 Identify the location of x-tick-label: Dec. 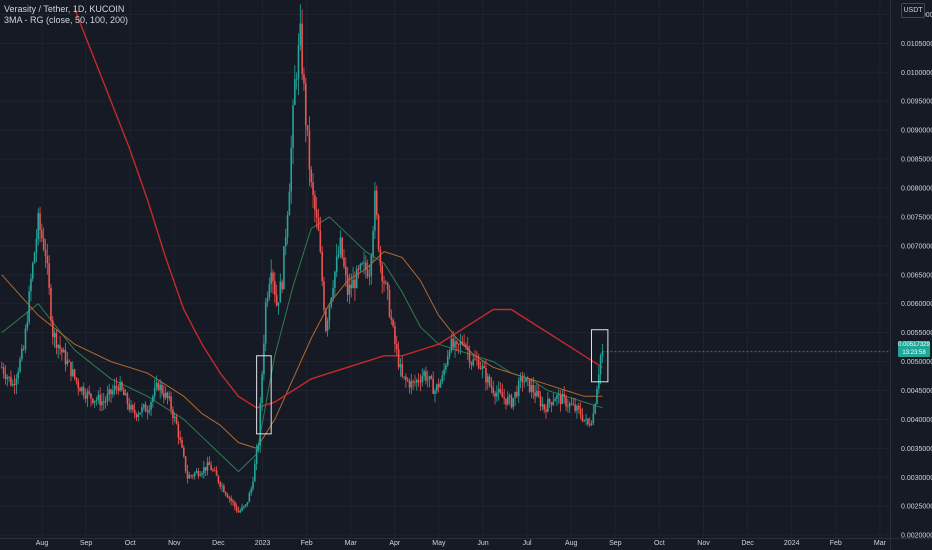
(747, 543).